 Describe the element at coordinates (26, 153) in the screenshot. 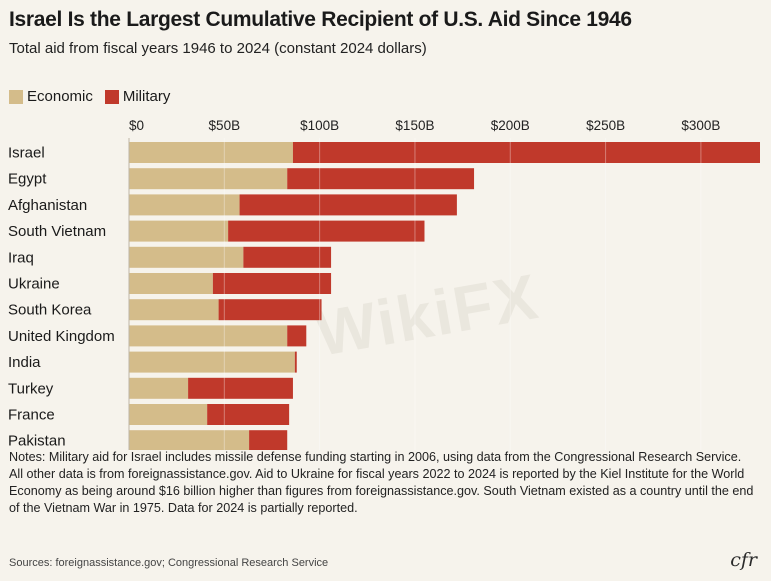

I see `category-label: Israel` at that location.